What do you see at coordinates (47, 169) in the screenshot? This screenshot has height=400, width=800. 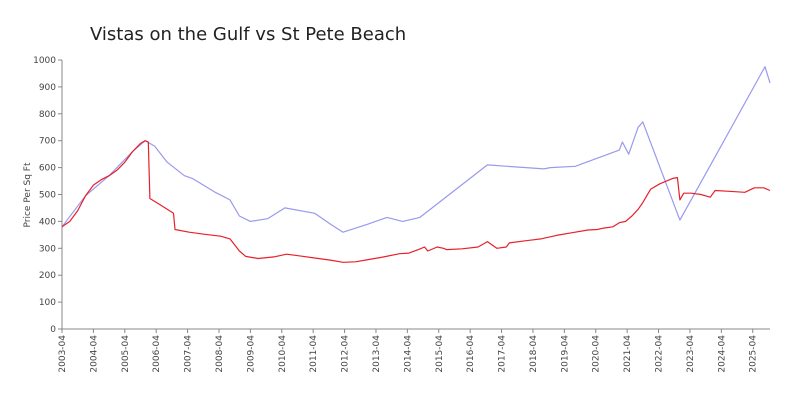 I see `y-tick-label: 600` at bounding box center [47, 169].